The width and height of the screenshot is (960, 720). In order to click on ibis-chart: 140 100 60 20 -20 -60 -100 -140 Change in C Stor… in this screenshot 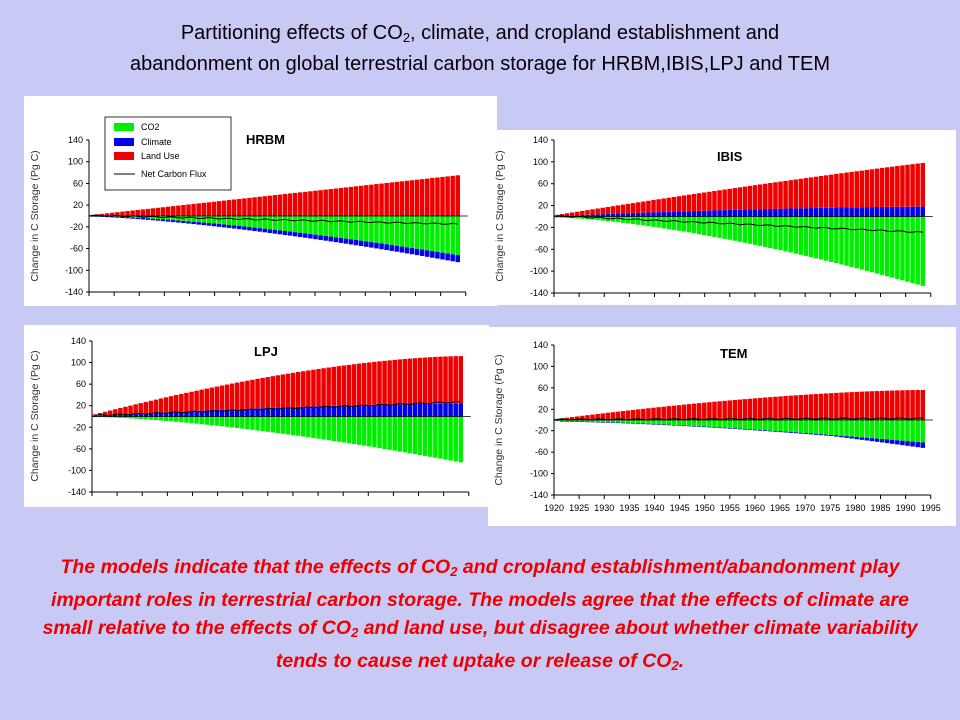, I will do `click(713, 216)`.